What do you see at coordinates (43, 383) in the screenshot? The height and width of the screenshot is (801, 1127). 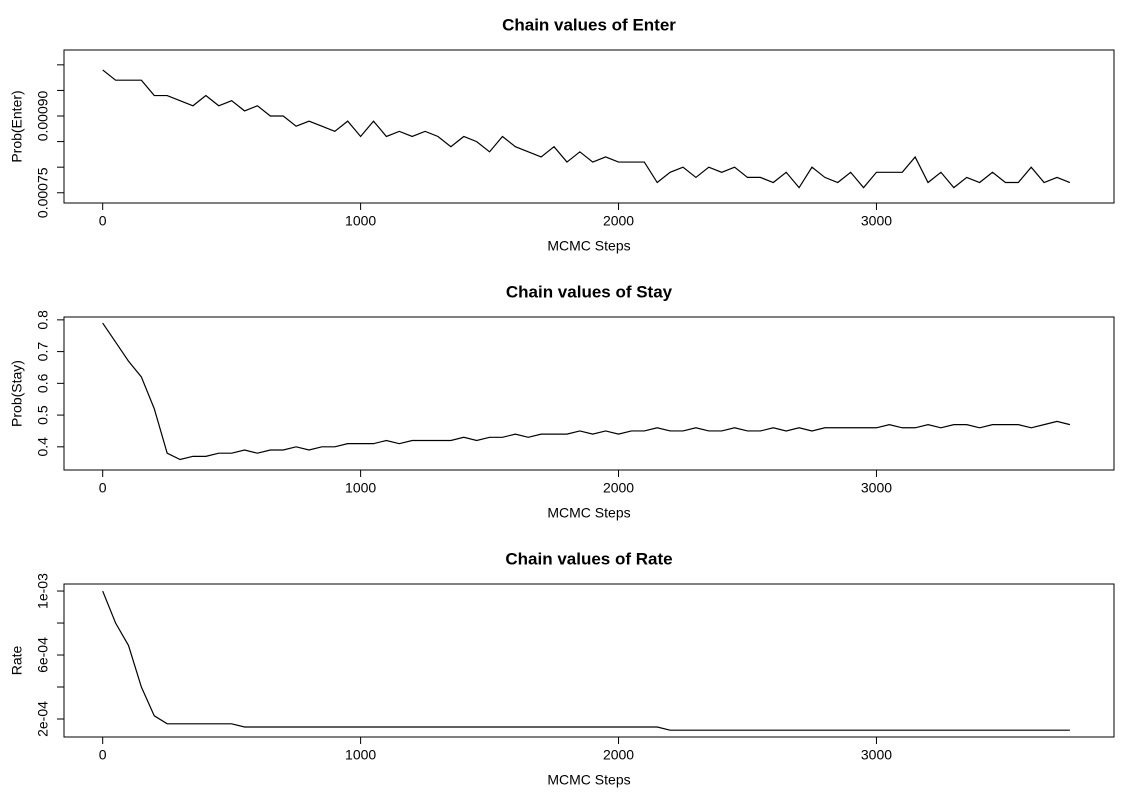 I see `y-tick-label: 0.6` at bounding box center [43, 383].